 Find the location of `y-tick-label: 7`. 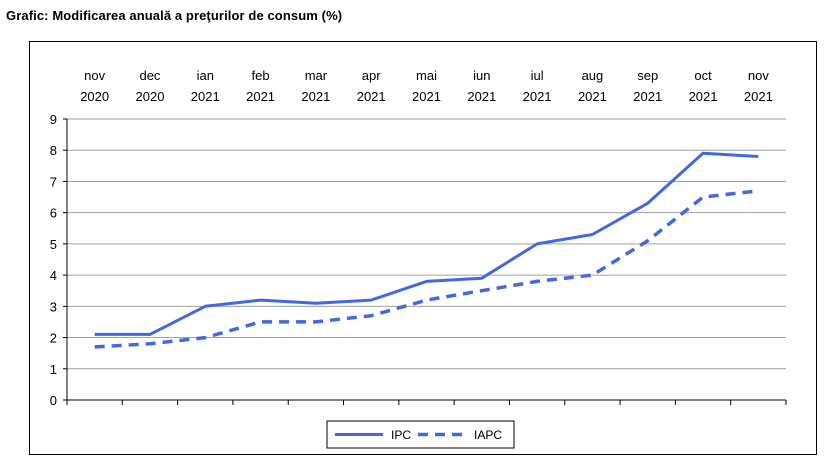

y-tick-label: 7 is located at coordinates (53, 181).